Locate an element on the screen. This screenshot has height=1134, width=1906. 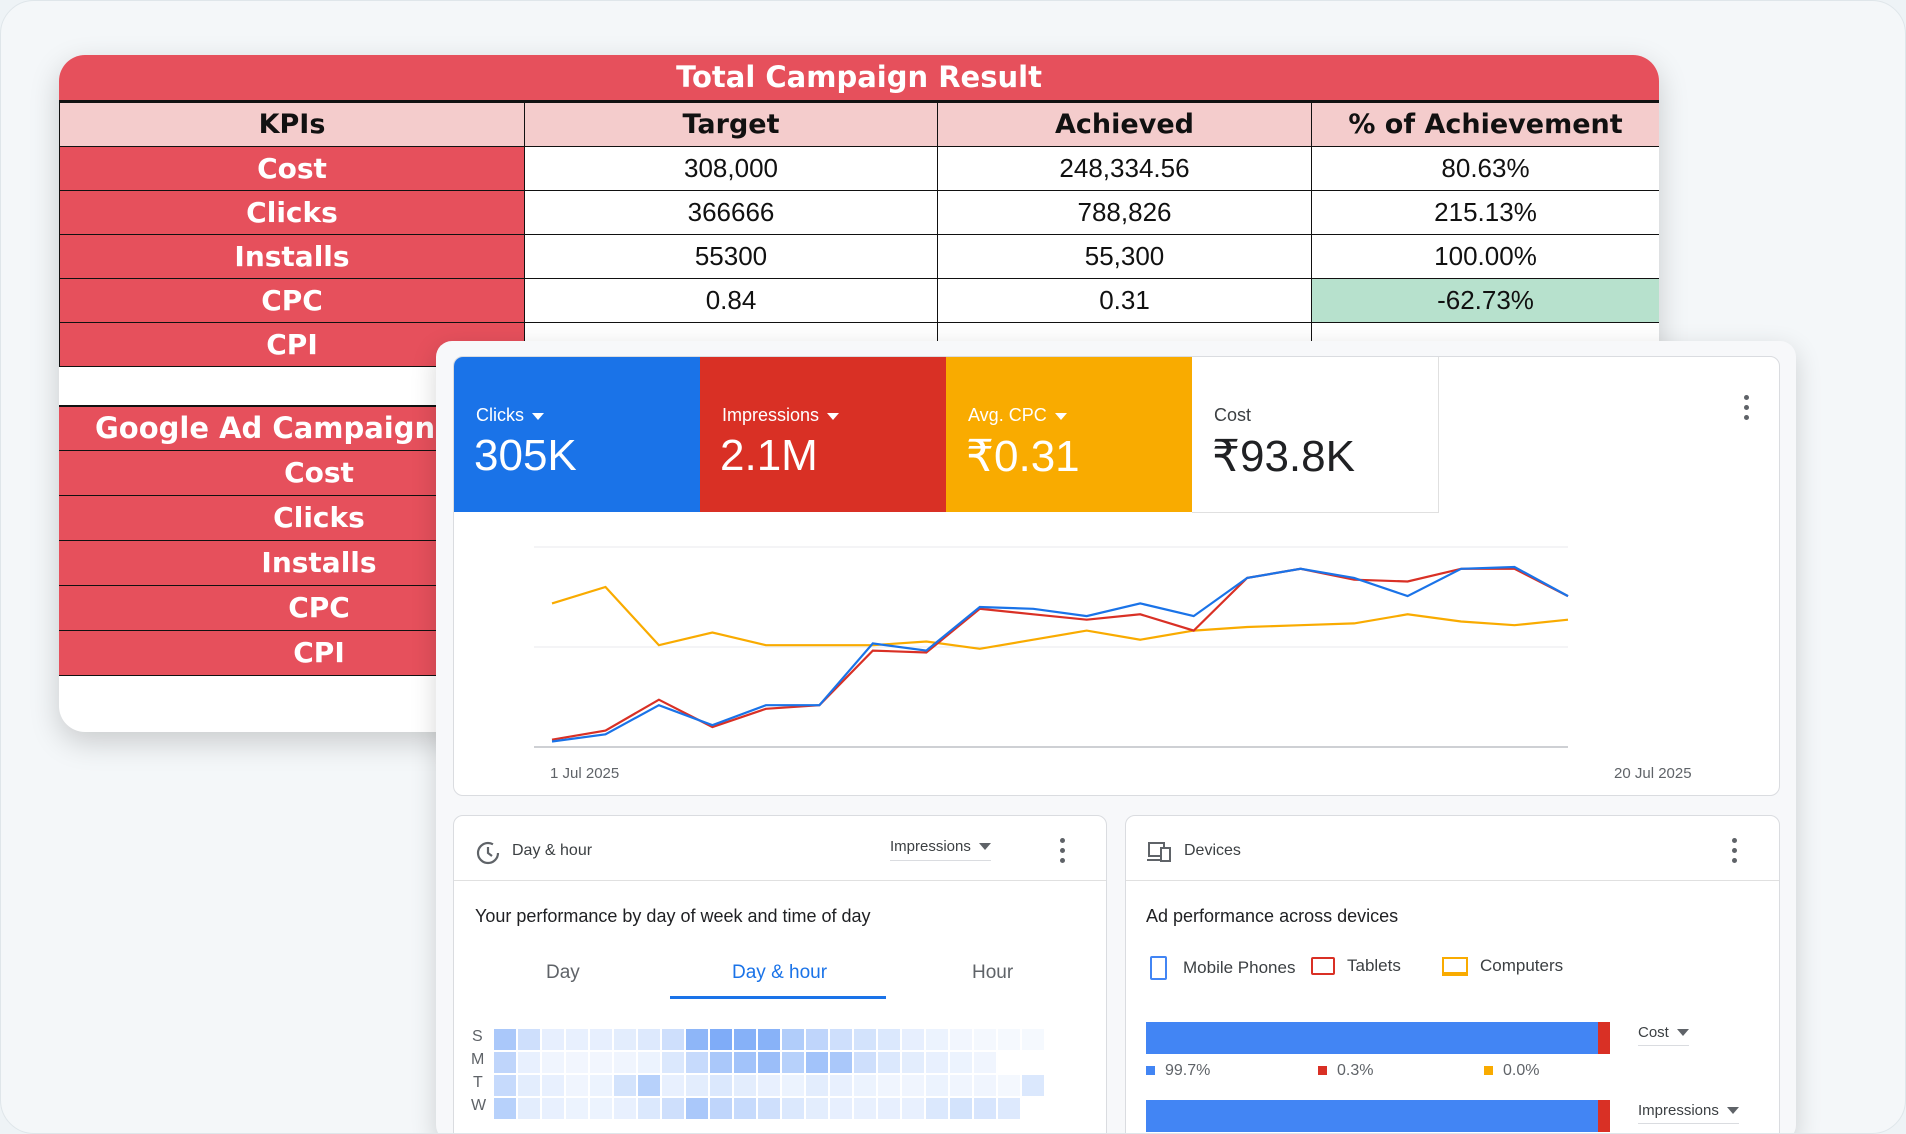
cost-tile: Cost ₹93.8K is located at coordinates (1315, 435).